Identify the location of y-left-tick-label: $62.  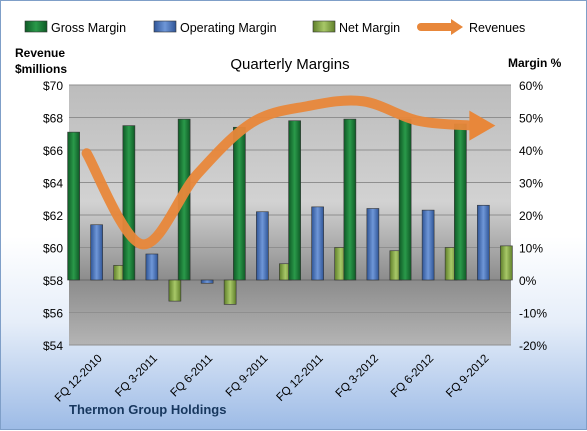
(53, 216).